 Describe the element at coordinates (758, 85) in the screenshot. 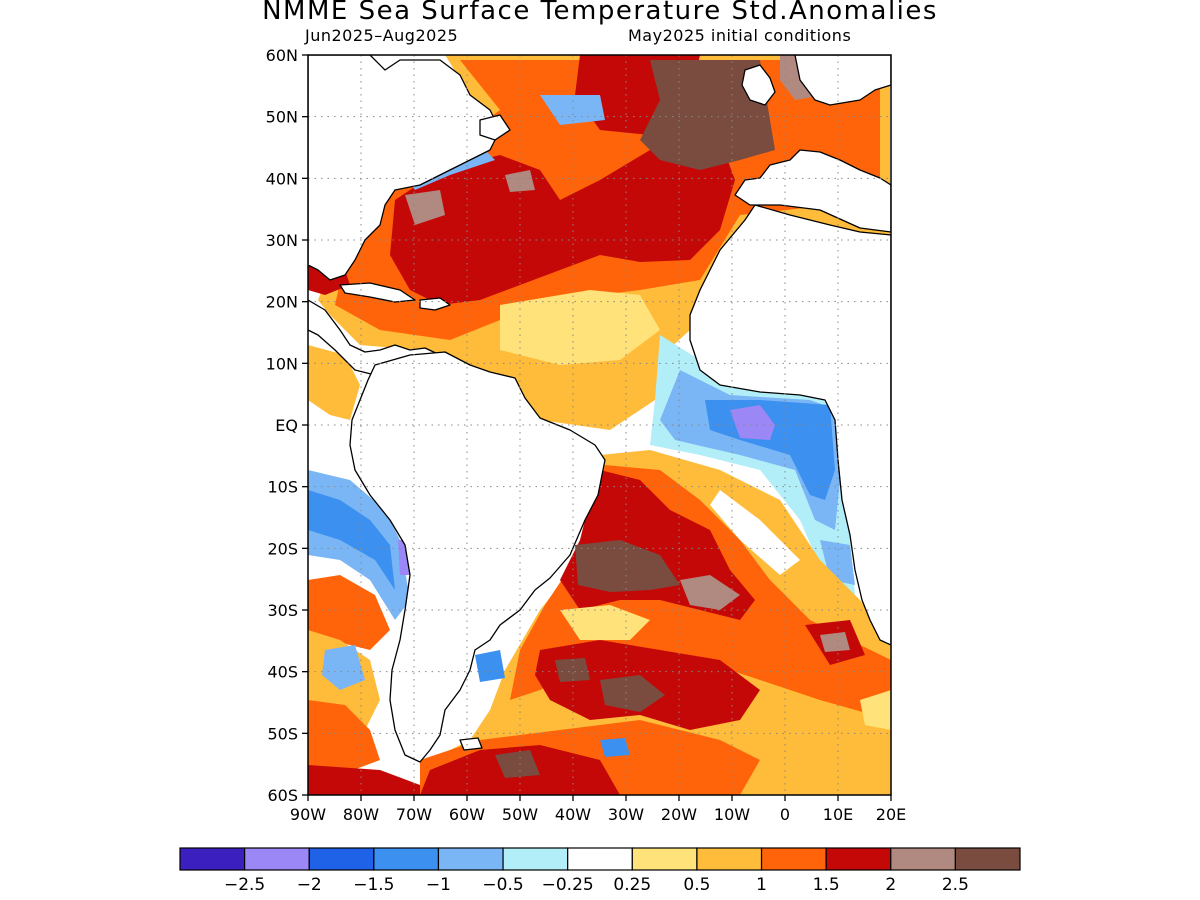

I see `british-isles-land` at that location.